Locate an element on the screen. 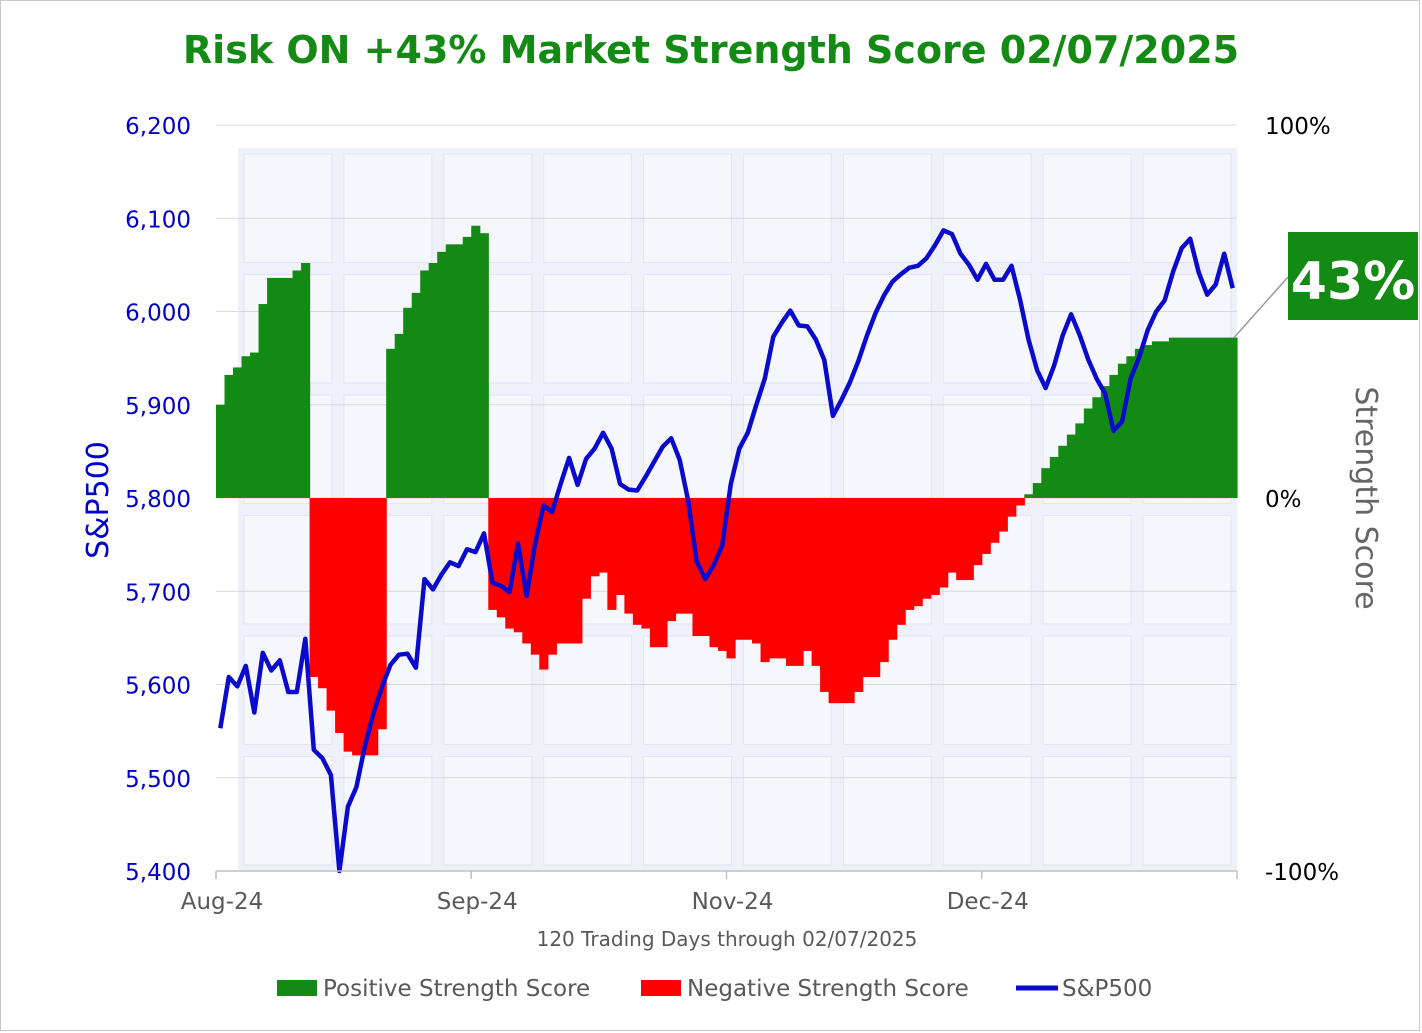 The height and width of the screenshot is (1033, 1422). callout-box is located at coordinates (1353, 276).